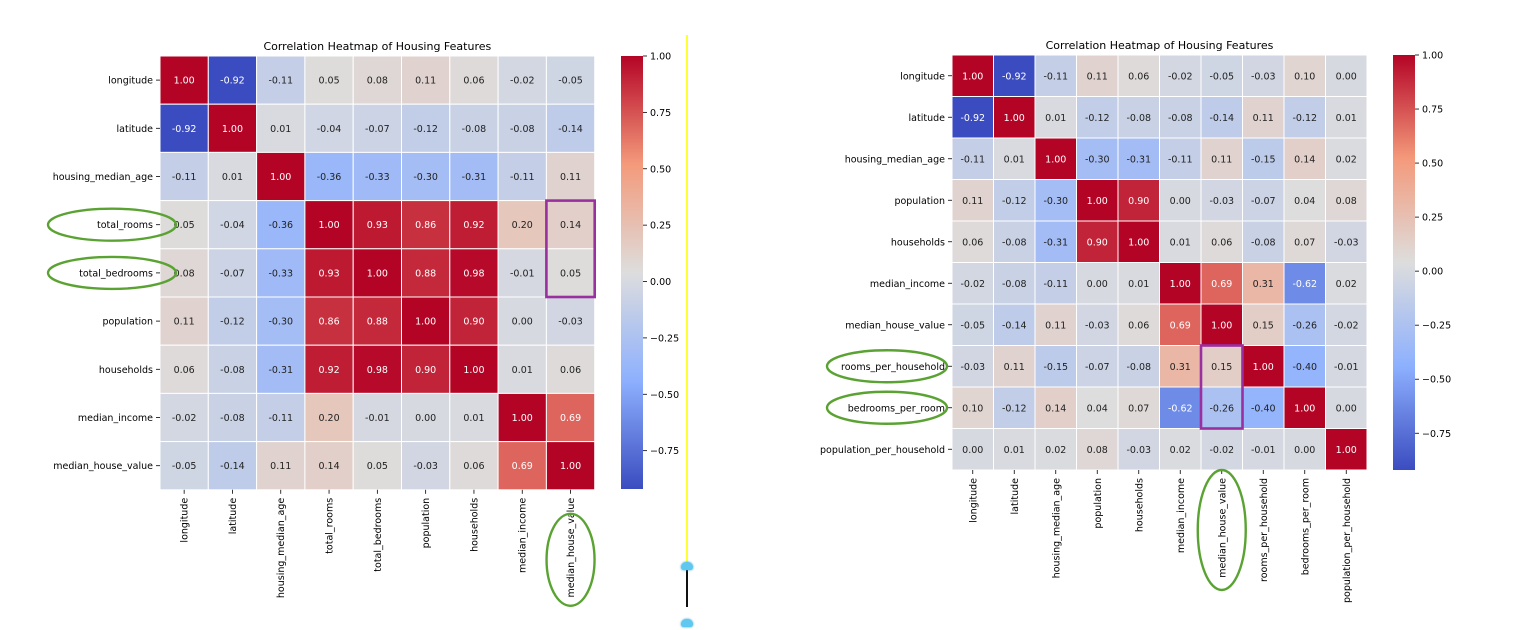 The width and height of the screenshot is (1528, 630). Describe the element at coordinates (660, 113) in the screenshot. I see `colorbar-tick-label: 0.75` at that location.